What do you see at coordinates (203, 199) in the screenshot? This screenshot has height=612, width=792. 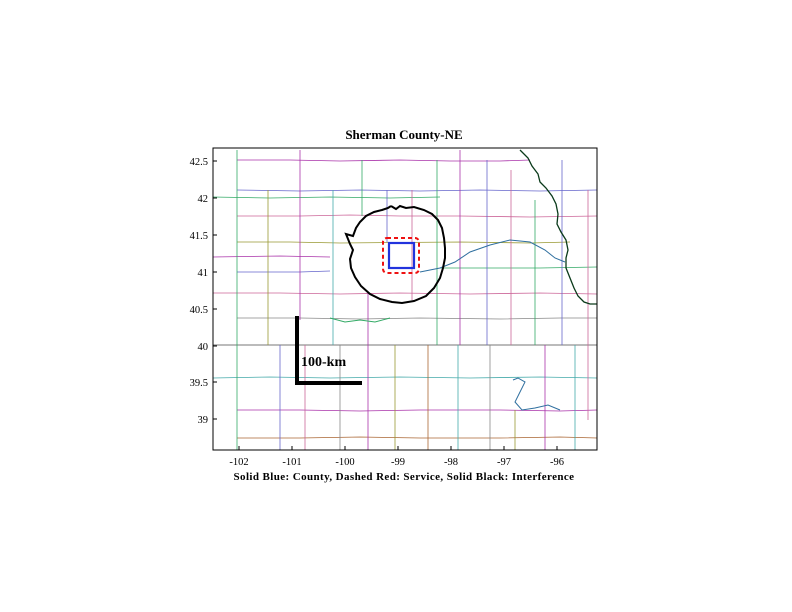 I see `y-tick-label: 42` at bounding box center [203, 199].